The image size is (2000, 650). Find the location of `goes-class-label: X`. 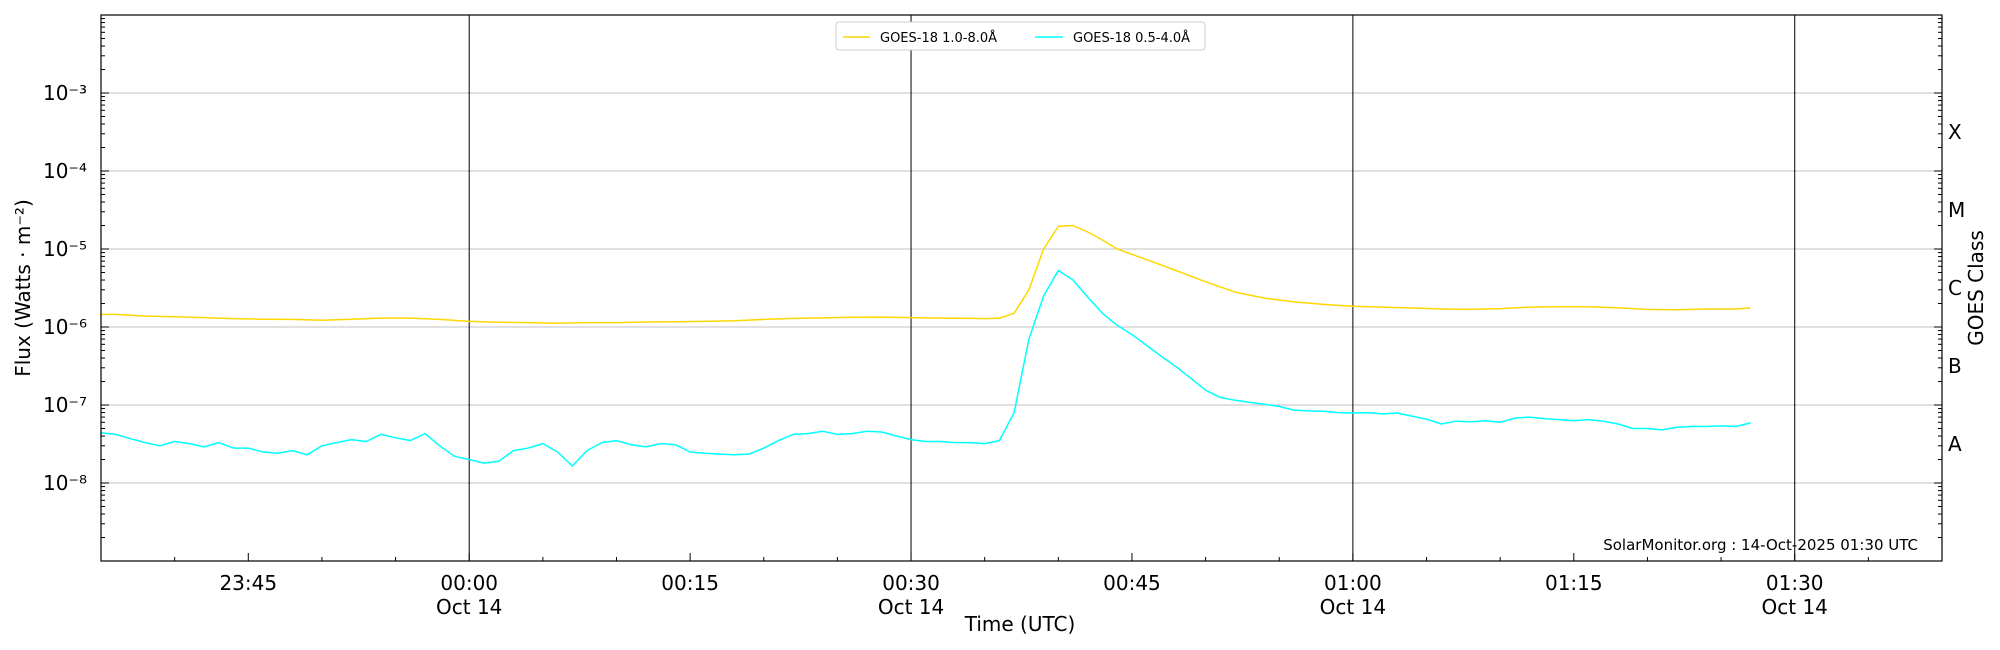

goes-class-label: X is located at coordinates (1955, 132).